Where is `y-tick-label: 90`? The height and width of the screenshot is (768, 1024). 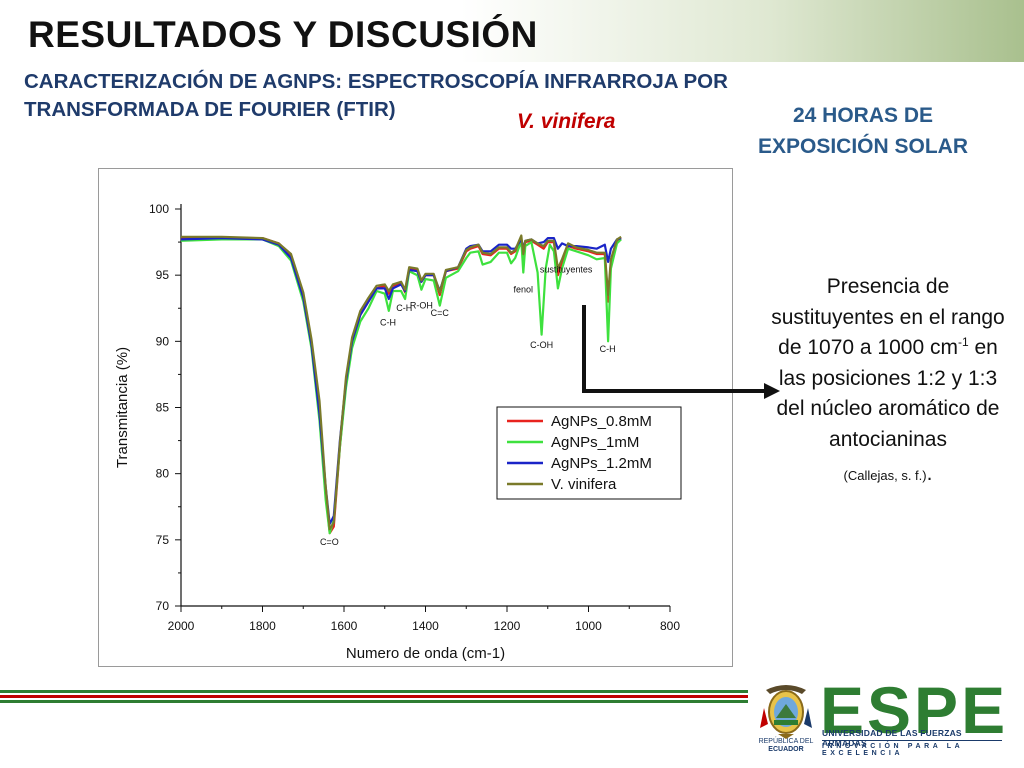
y-tick-label: 90 is located at coordinates (163, 341).